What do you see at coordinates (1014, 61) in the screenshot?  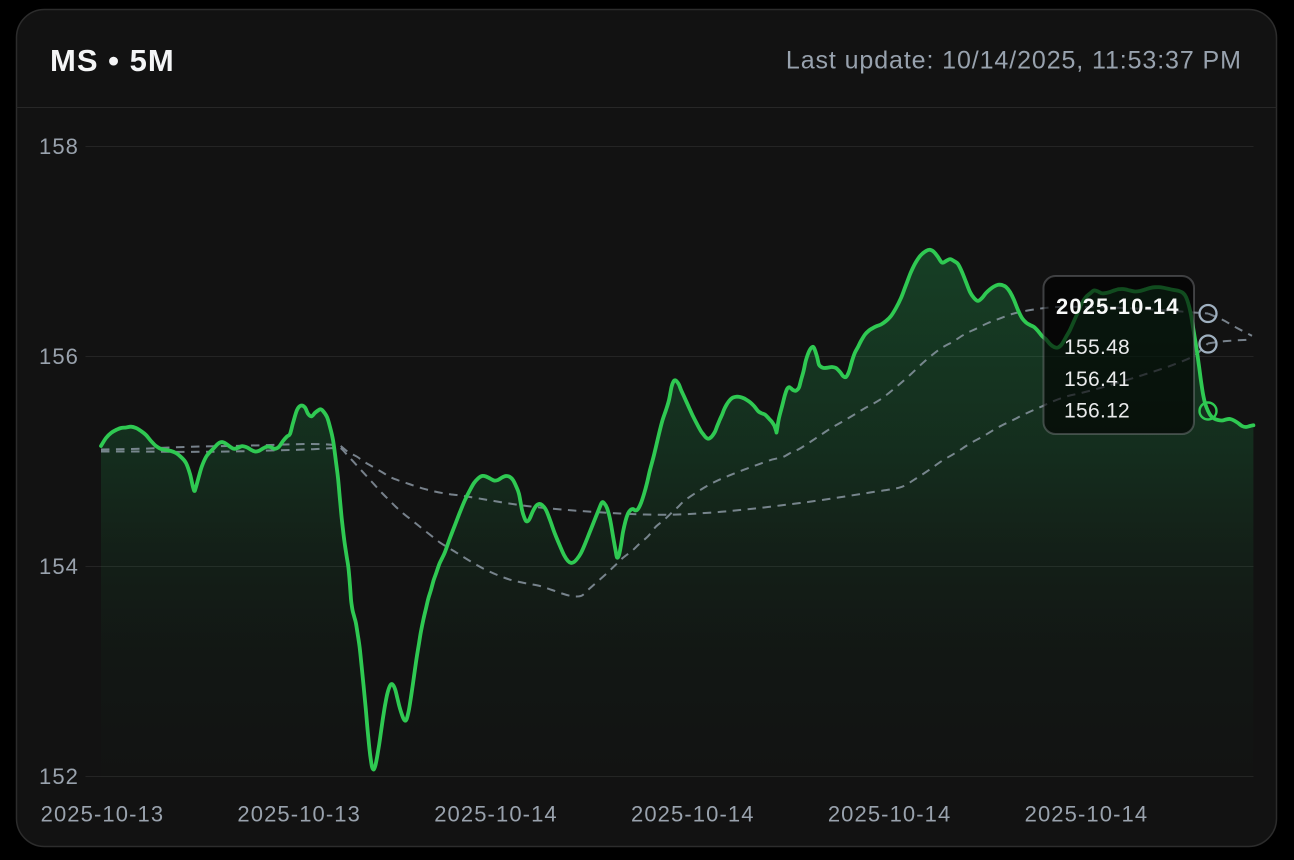 I see `svg-text:Last update: 10/14/2025, 11:53: Last update: 10/14/2025, 11:53:37 PM` at bounding box center [1014, 61].